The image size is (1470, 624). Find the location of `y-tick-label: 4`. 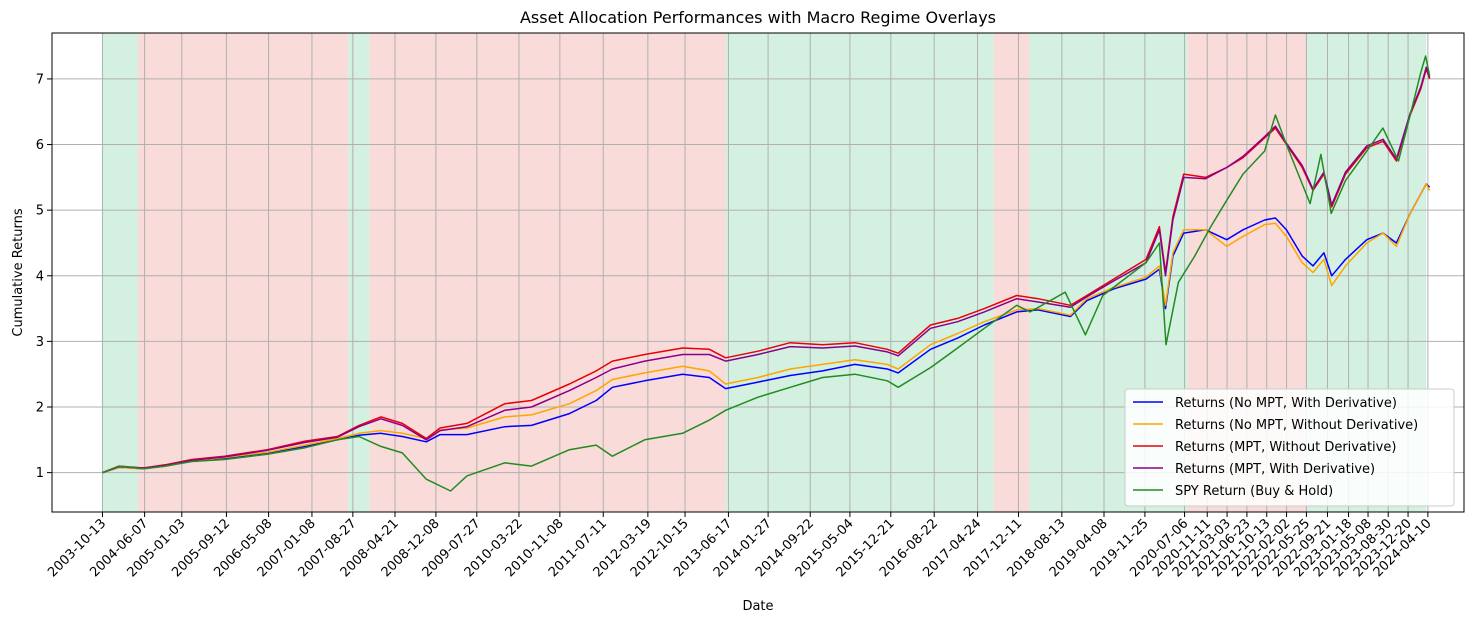

y-tick-label: 4 is located at coordinates (40, 276).